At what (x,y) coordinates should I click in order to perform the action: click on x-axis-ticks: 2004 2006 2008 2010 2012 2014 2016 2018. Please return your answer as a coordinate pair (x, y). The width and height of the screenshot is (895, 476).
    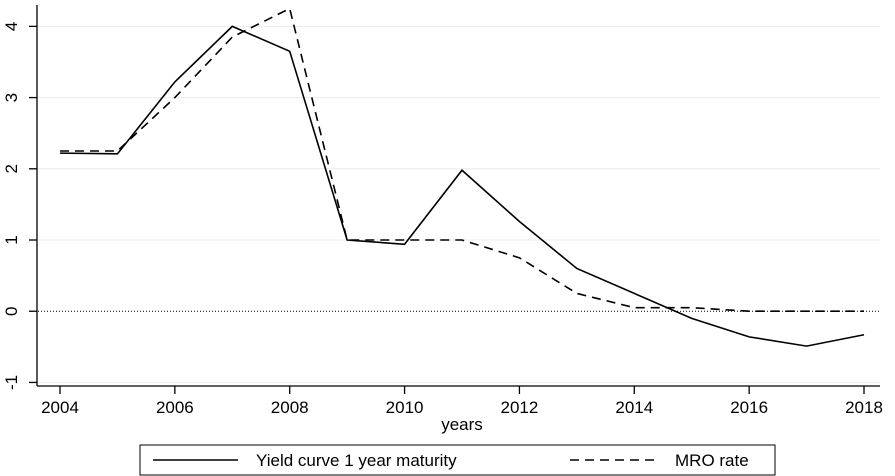
    Looking at the image, I should click on (462, 401).